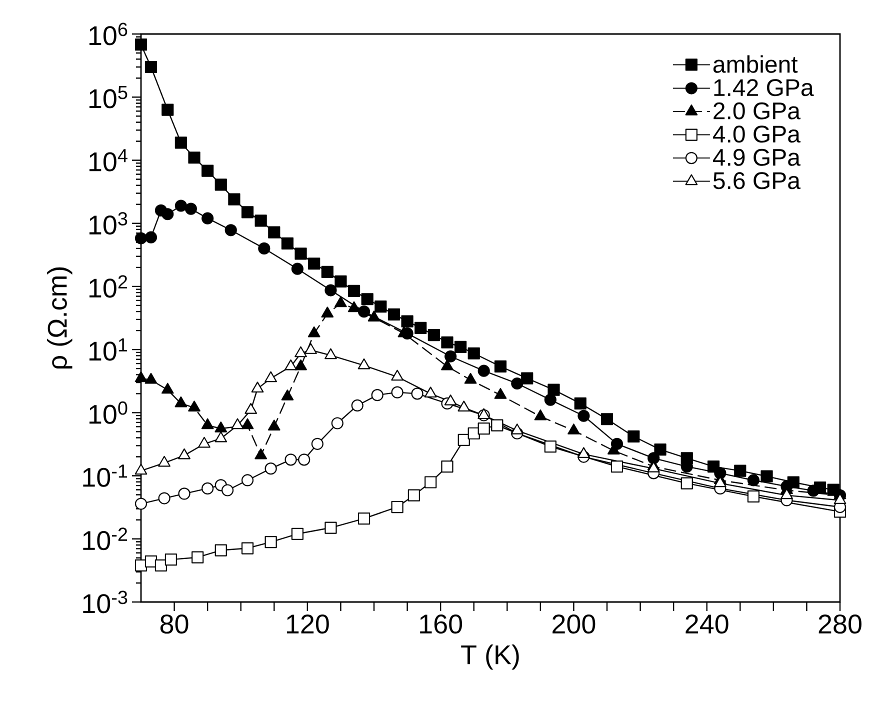 The image size is (873, 713). What do you see at coordinates (105, 475) in the screenshot?
I see `y-tick-label: 10$^{-1}$` at bounding box center [105, 475].